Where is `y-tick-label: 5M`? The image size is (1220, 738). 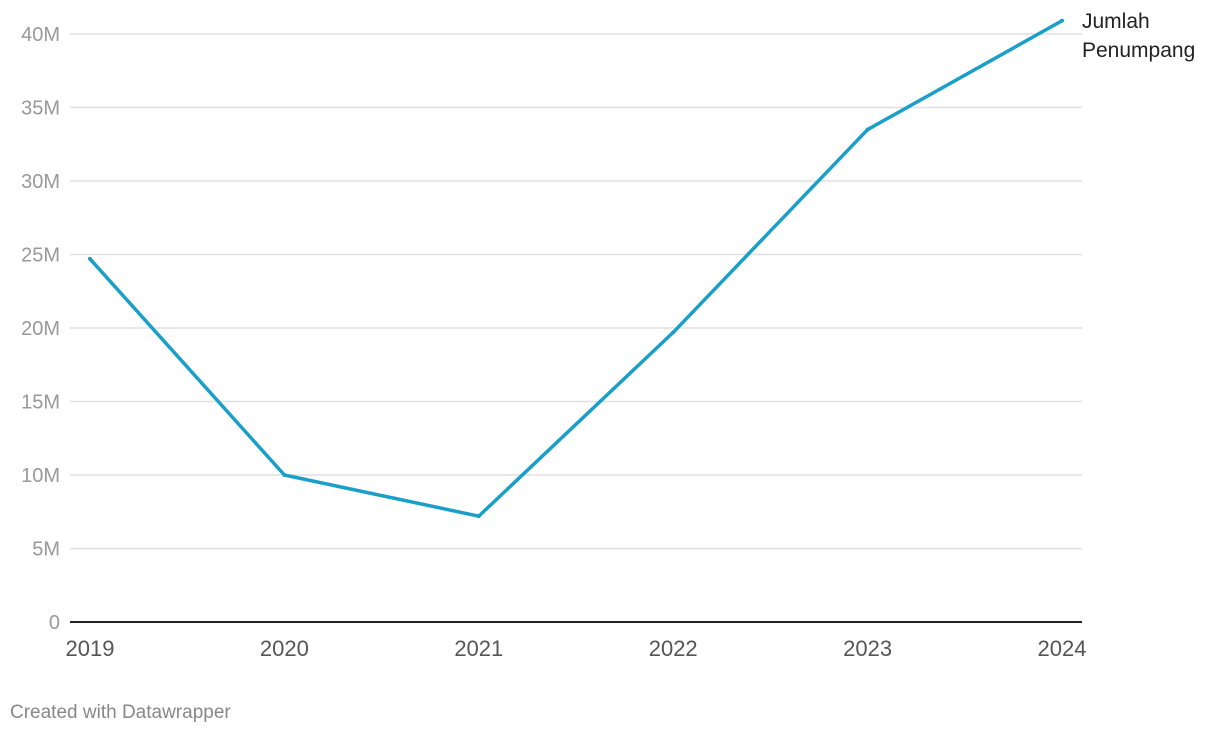
y-tick-label: 5M is located at coordinates (46, 550).